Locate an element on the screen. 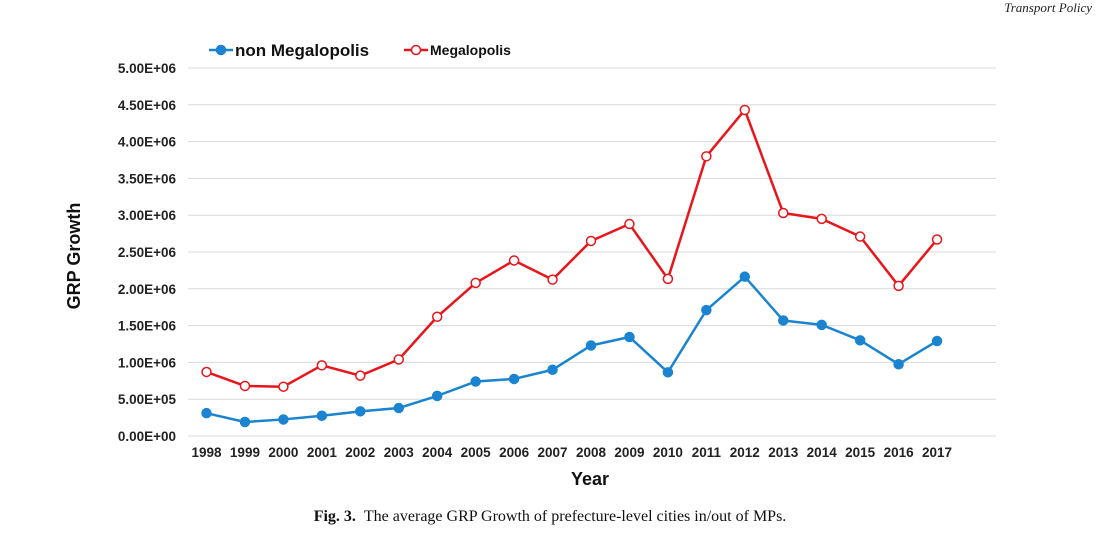 This screenshot has height=543, width=1100. y-tick-label: 3.50E+06 is located at coordinates (147, 178).